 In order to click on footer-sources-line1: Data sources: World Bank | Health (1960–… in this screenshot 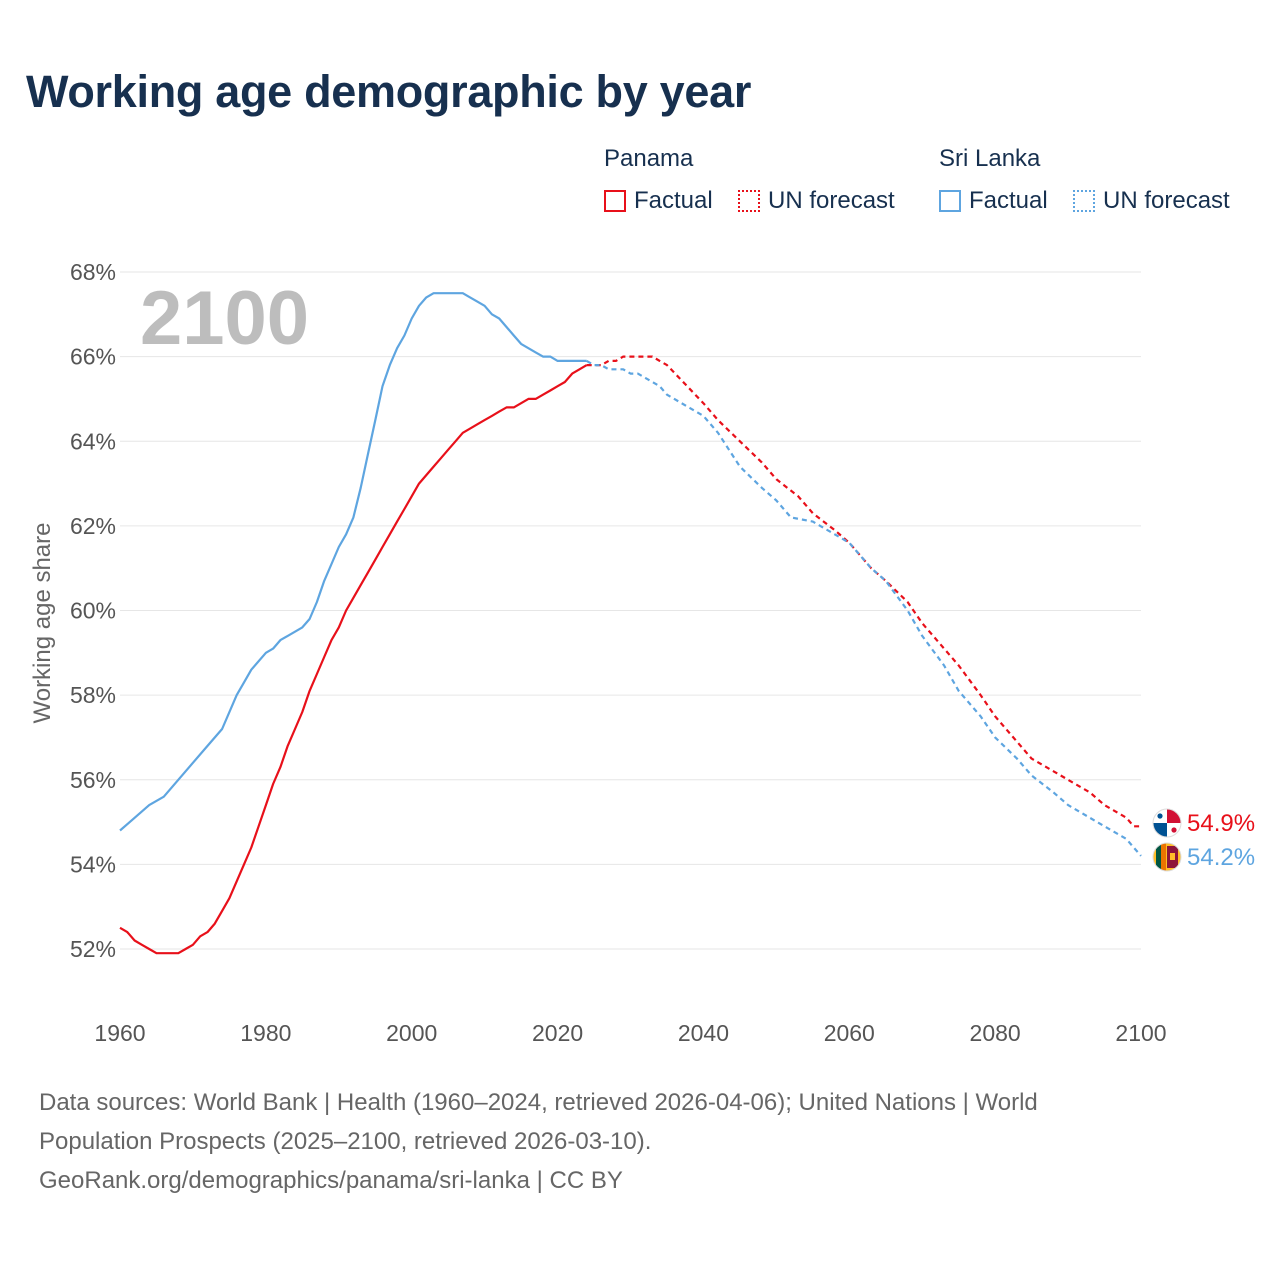, I will do `click(538, 1102)`.